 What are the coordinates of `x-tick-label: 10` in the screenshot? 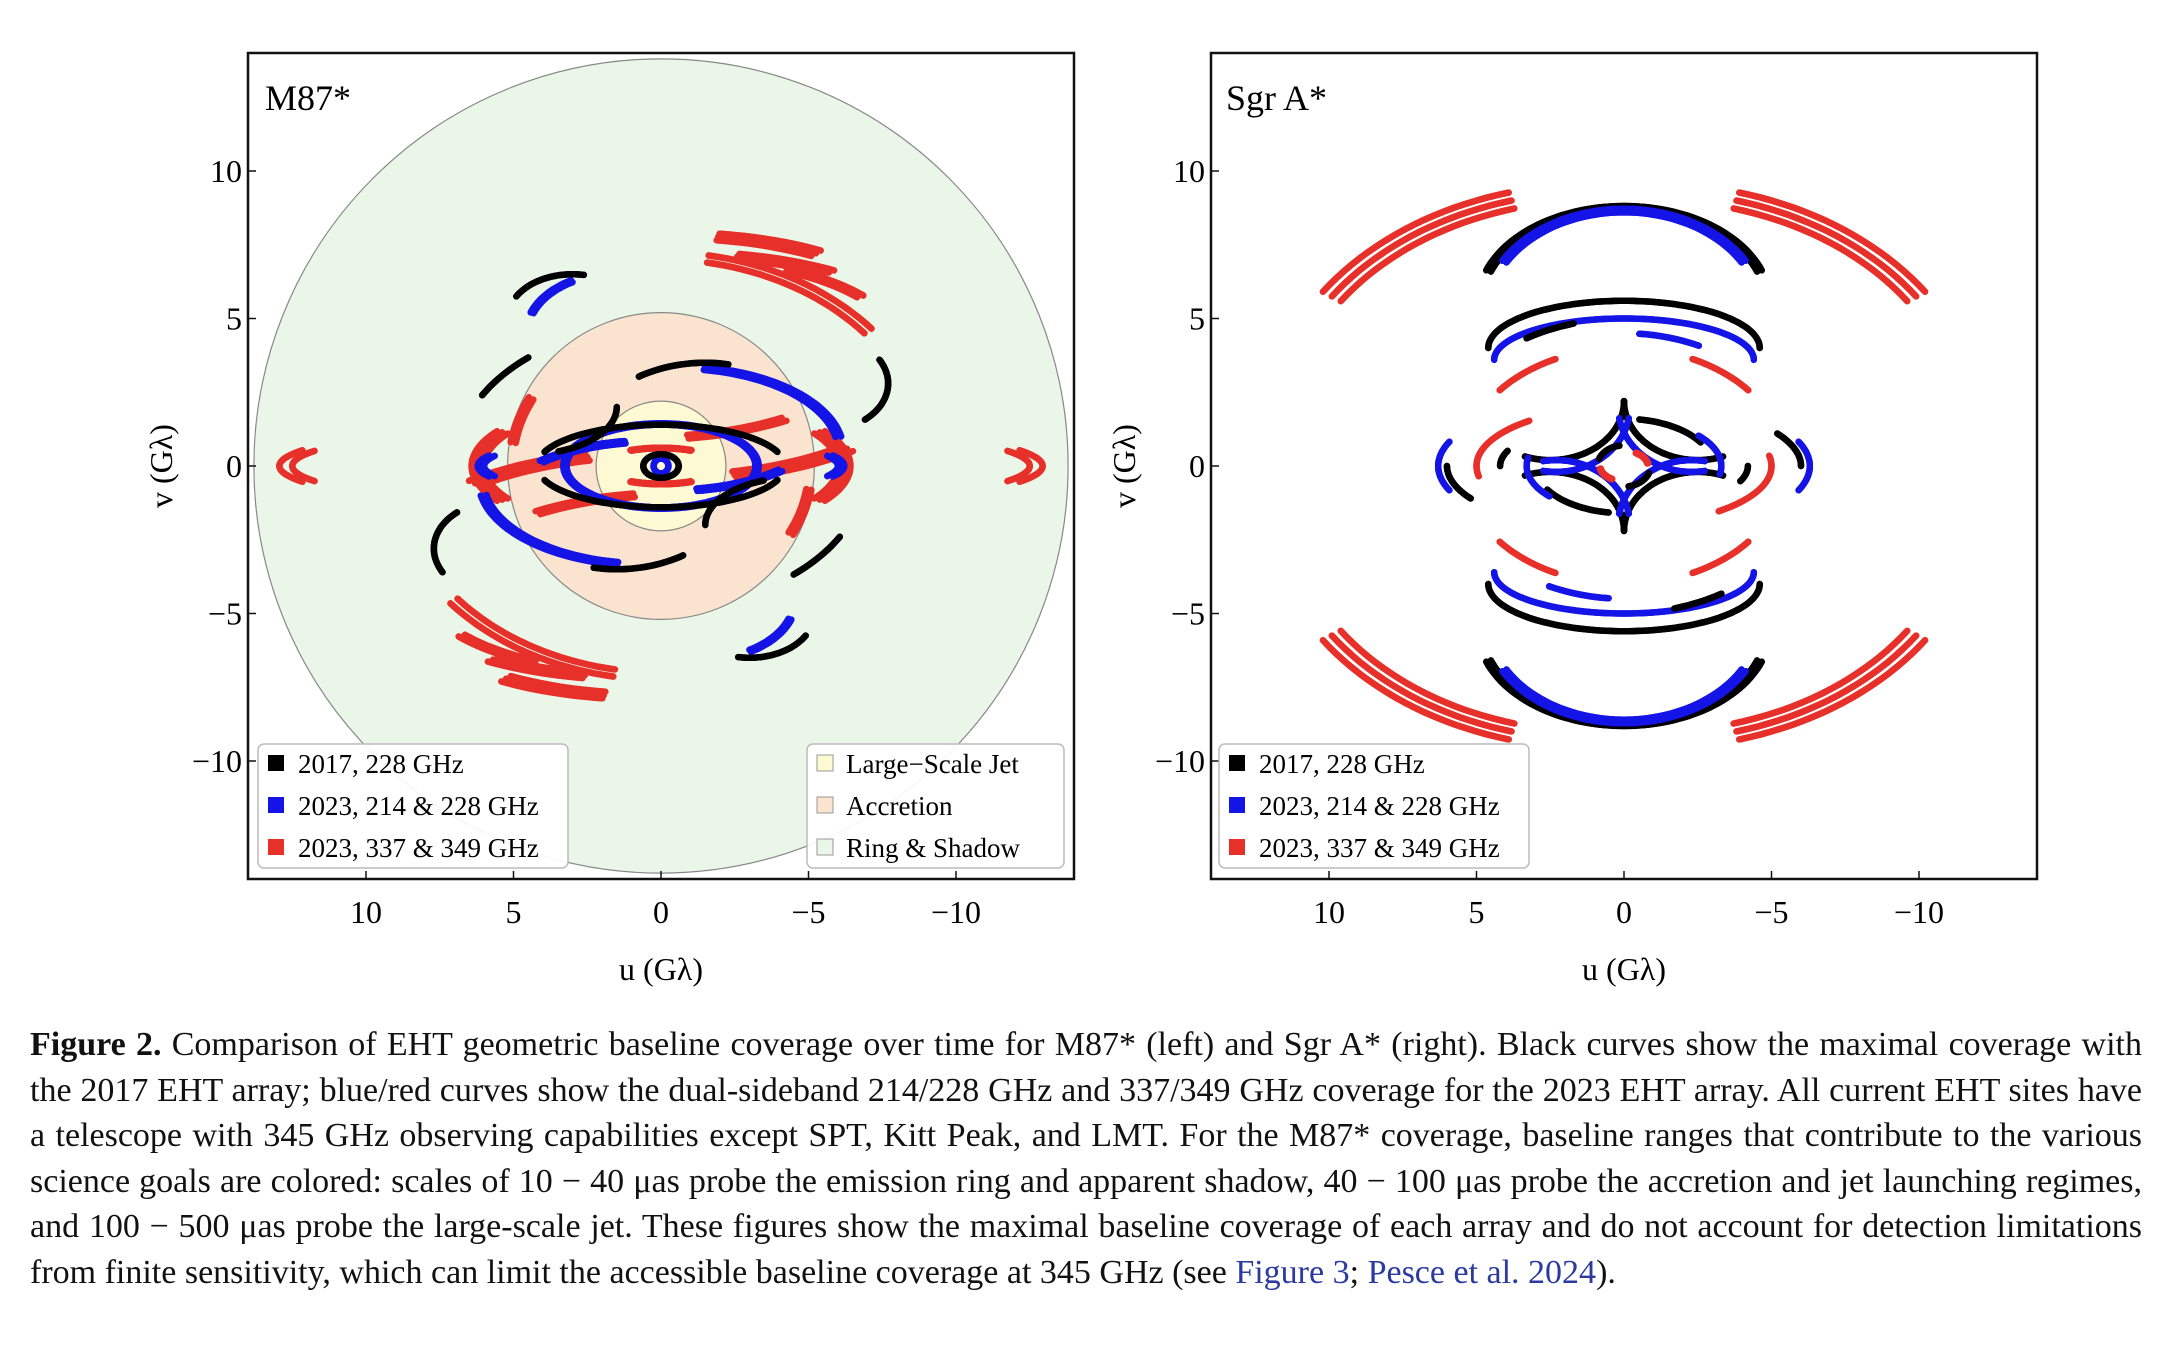 It's located at (1329, 912).